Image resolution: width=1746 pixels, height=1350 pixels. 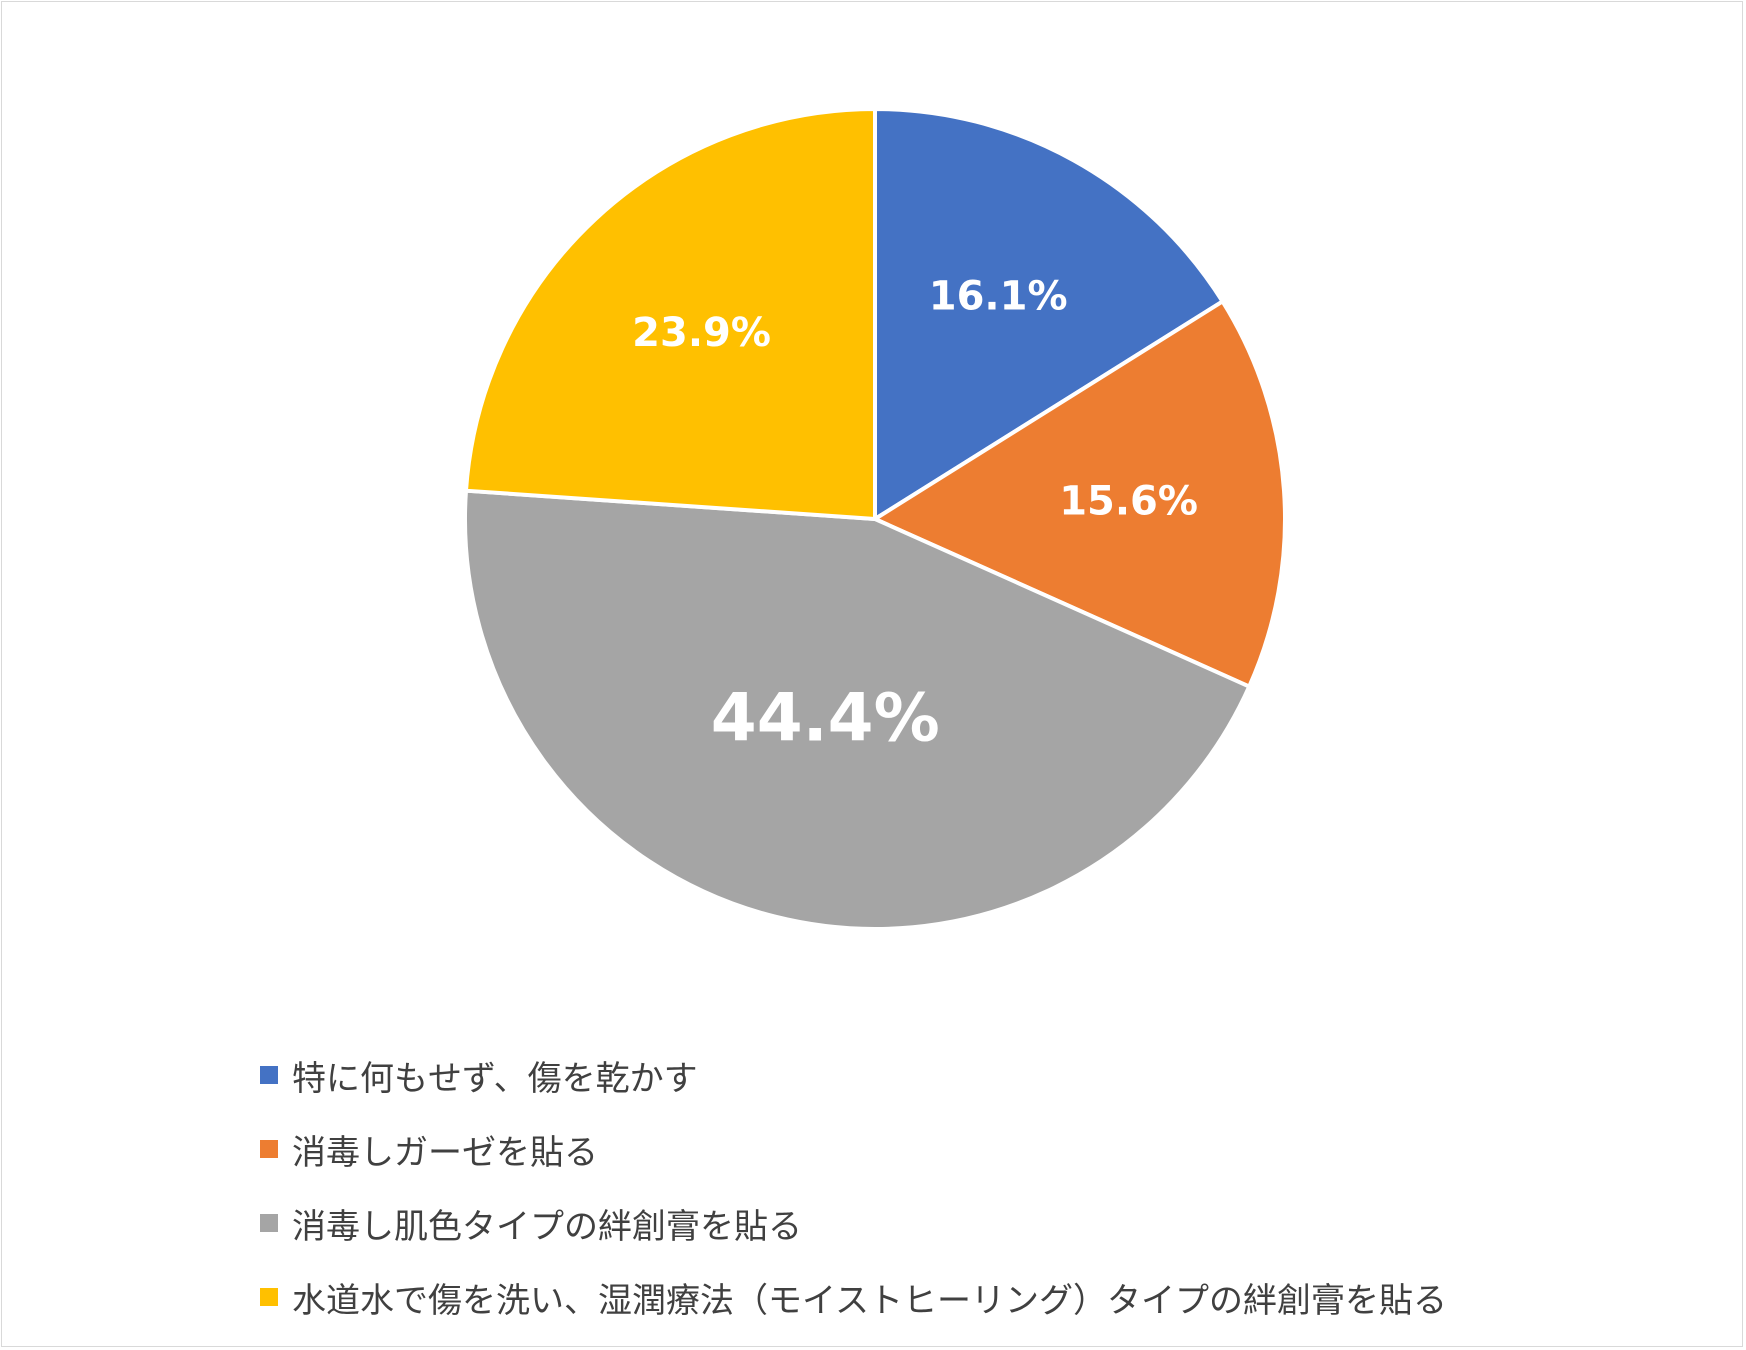 What do you see at coordinates (701, 333) in the screenshot?
I see `data-label-4: 23.9%` at bounding box center [701, 333].